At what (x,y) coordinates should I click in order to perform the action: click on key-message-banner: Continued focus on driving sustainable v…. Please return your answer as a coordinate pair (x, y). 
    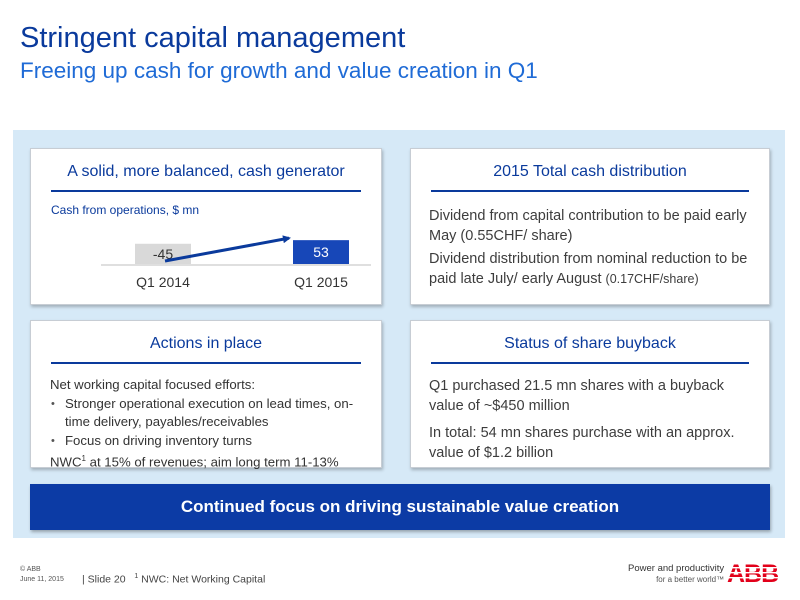
    Looking at the image, I should click on (400, 507).